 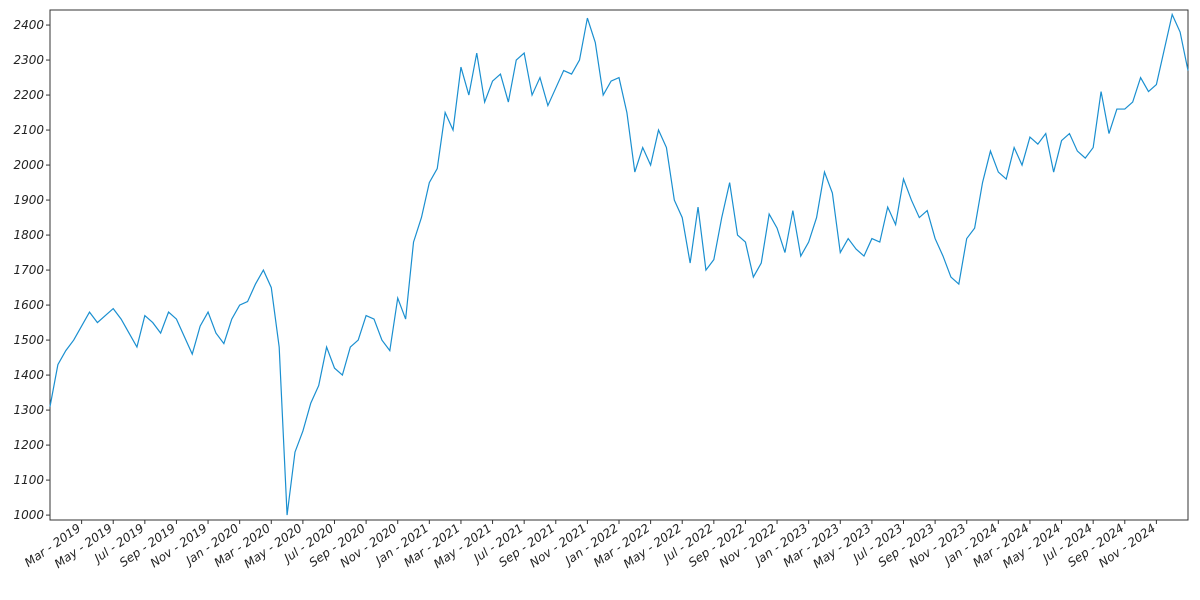 What do you see at coordinates (28, 130) in the screenshot?
I see `y-tick-label: 2100` at bounding box center [28, 130].